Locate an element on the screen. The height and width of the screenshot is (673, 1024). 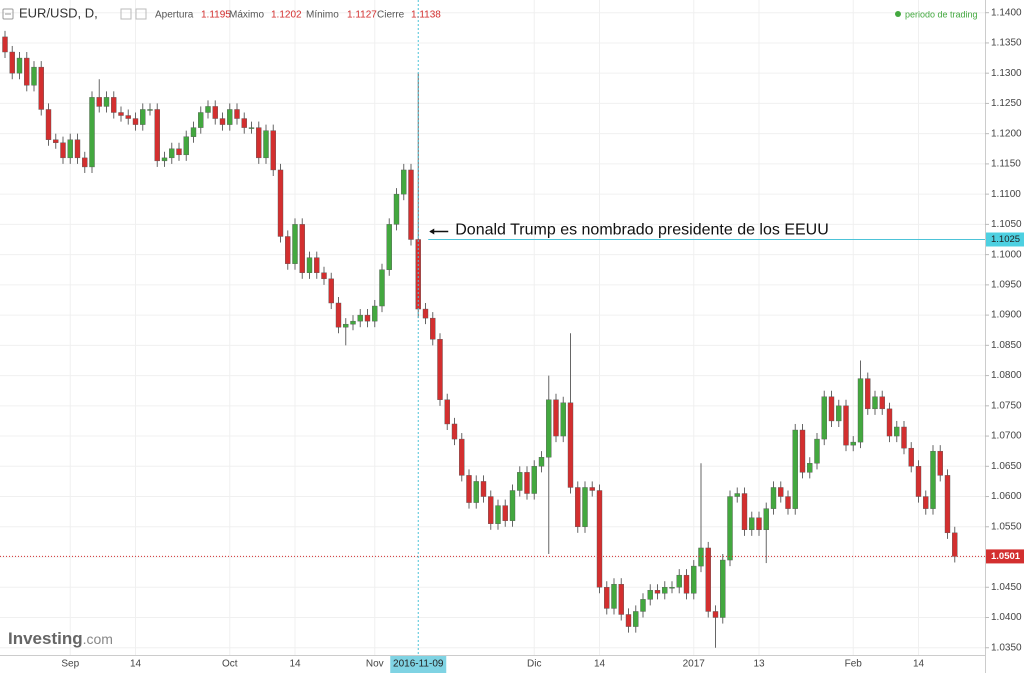
crosshair-price-label: 1.1025 is located at coordinates (1005, 239).